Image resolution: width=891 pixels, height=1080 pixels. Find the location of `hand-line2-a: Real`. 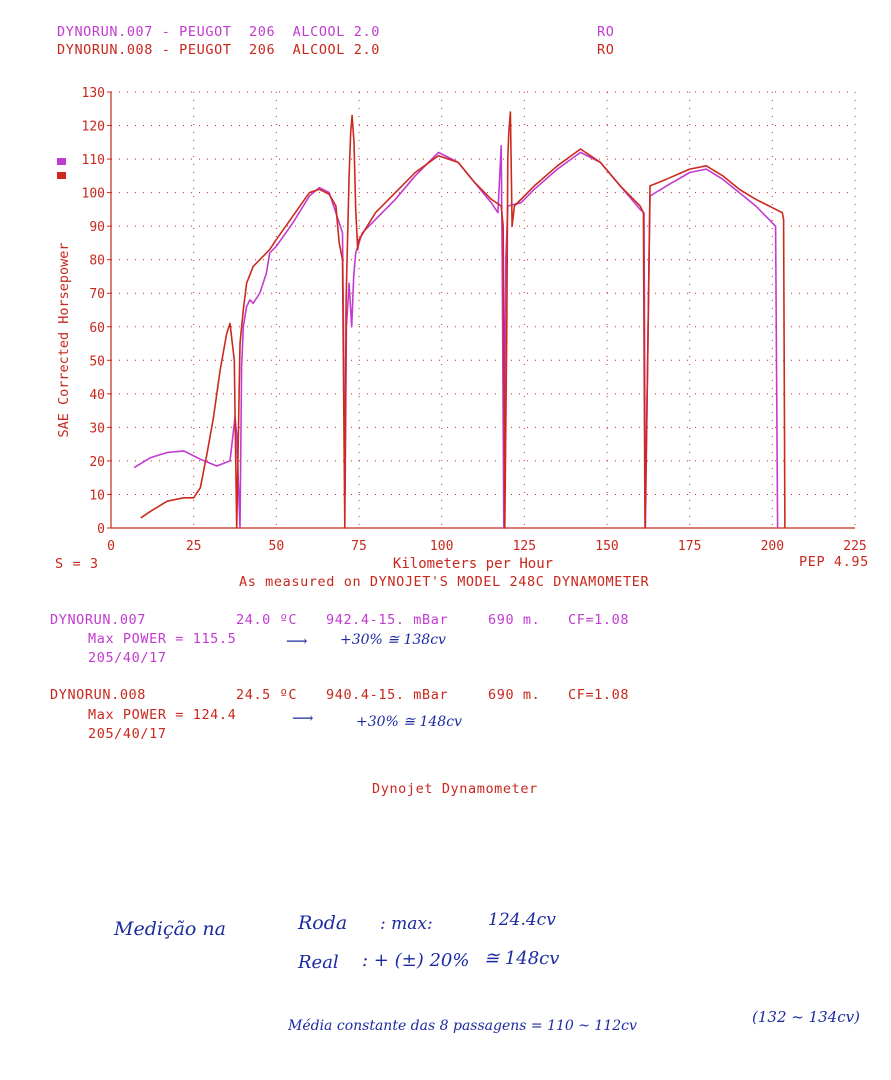

hand-line2-a: Real is located at coordinates (318, 962).